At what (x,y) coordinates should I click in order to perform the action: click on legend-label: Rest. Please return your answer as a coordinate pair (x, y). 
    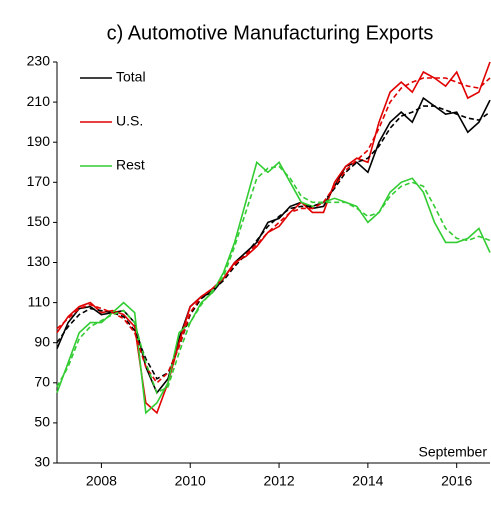
    Looking at the image, I should click on (130, 165).